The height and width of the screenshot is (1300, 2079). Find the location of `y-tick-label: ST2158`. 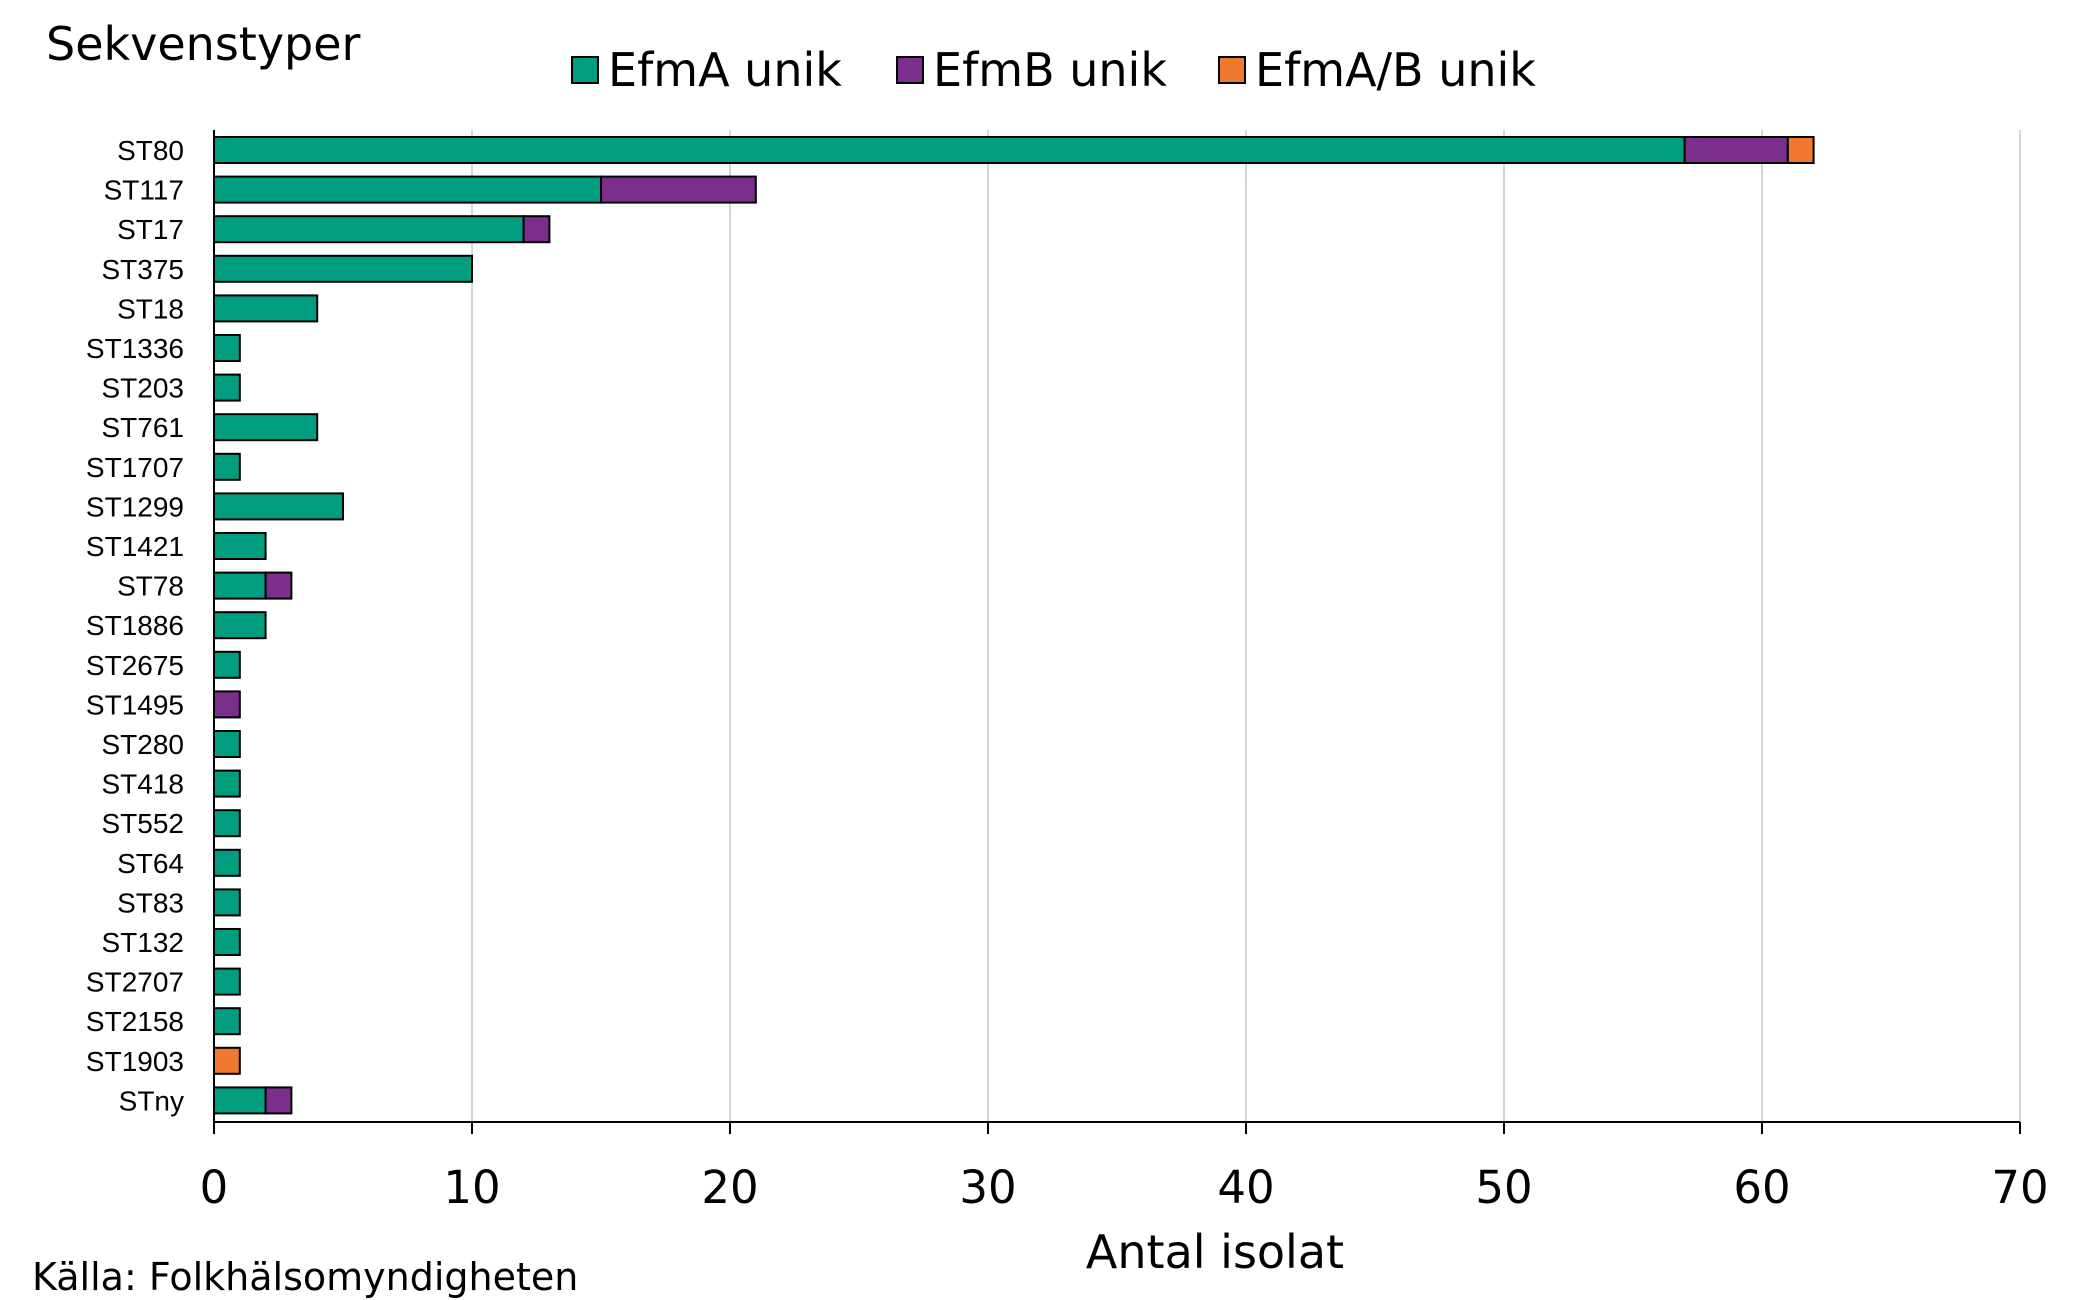

y-tick-label: ST2158 is located at coordinates (135, 1021).